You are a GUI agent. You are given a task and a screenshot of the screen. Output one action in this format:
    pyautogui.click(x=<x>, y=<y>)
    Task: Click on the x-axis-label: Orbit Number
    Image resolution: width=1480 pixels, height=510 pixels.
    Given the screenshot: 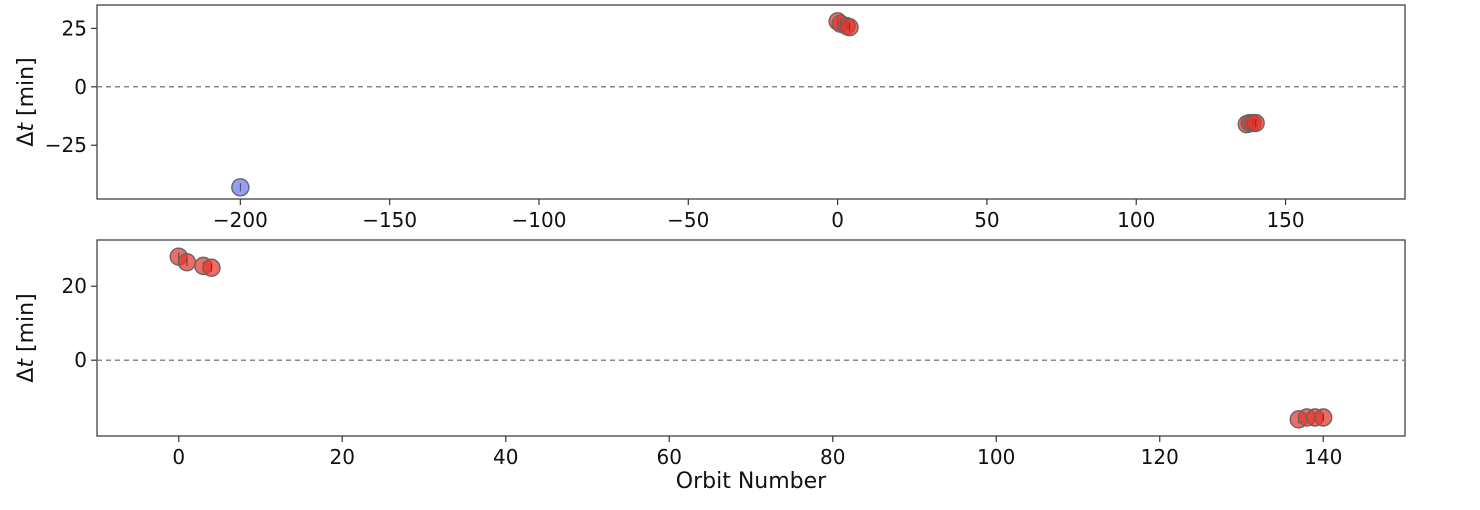 What is the action you would take?
    pyautogui.click(x=751, y=481)
    